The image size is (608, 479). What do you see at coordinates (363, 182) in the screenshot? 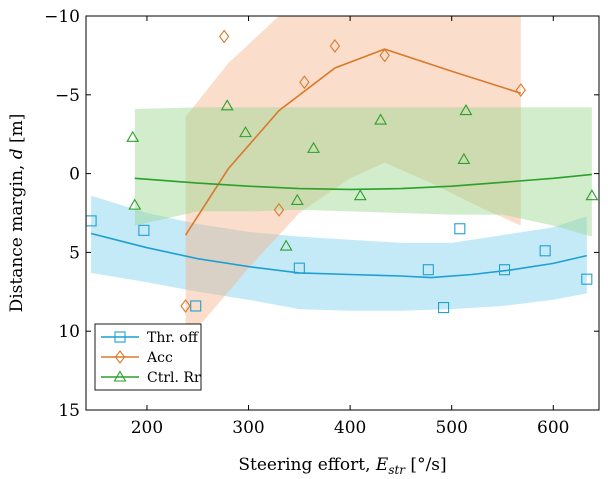
I see `fit-line-ctrl-rr` at bounding box center [363, 182].